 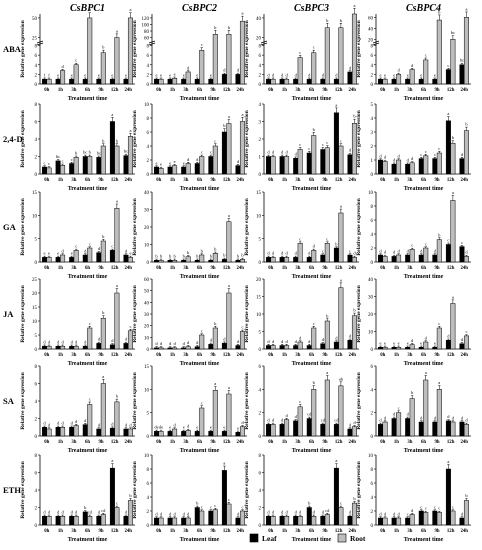 What do you see at coordinates (147, 327) in the screenshot?
I see `y-tick-label: 20` at bounding box center [147, 327].